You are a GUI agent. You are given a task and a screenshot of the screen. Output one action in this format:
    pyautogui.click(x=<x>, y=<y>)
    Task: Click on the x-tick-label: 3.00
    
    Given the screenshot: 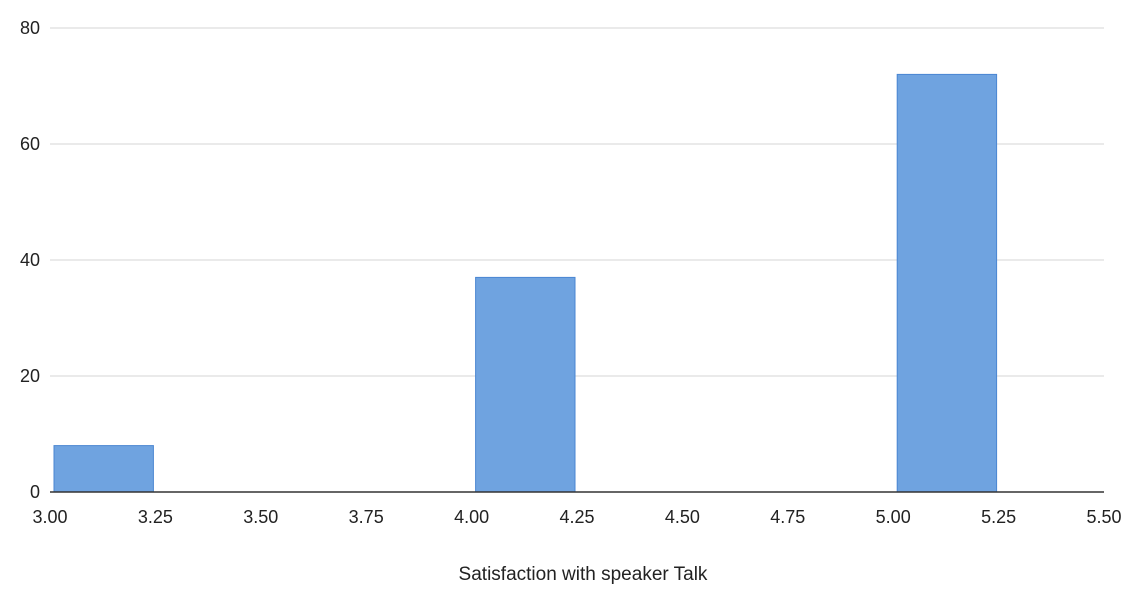 What is the action you would take?
    pyautogui.click(x=49, y=517)
    